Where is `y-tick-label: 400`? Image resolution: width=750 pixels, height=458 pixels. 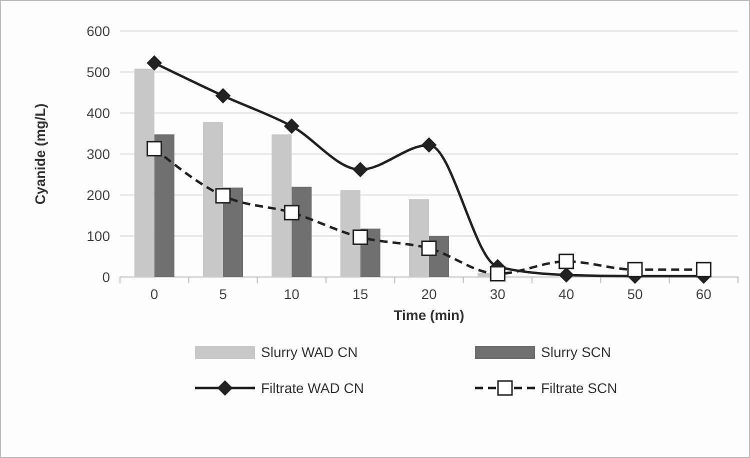 y-tick-label: 400 is located at coordinates (98, 112).